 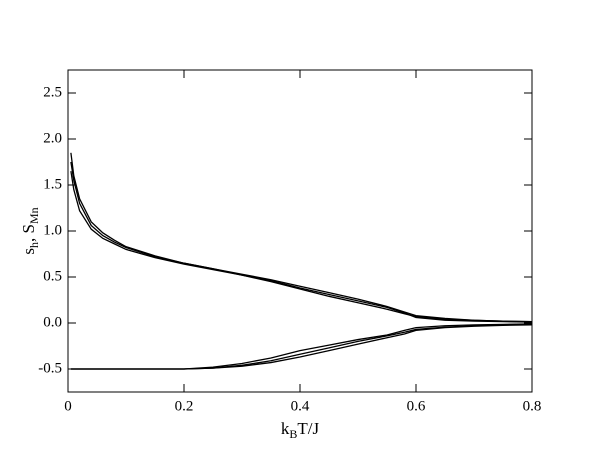 I want to click on x-axis-label-part: B, so click(x=293, y=434).